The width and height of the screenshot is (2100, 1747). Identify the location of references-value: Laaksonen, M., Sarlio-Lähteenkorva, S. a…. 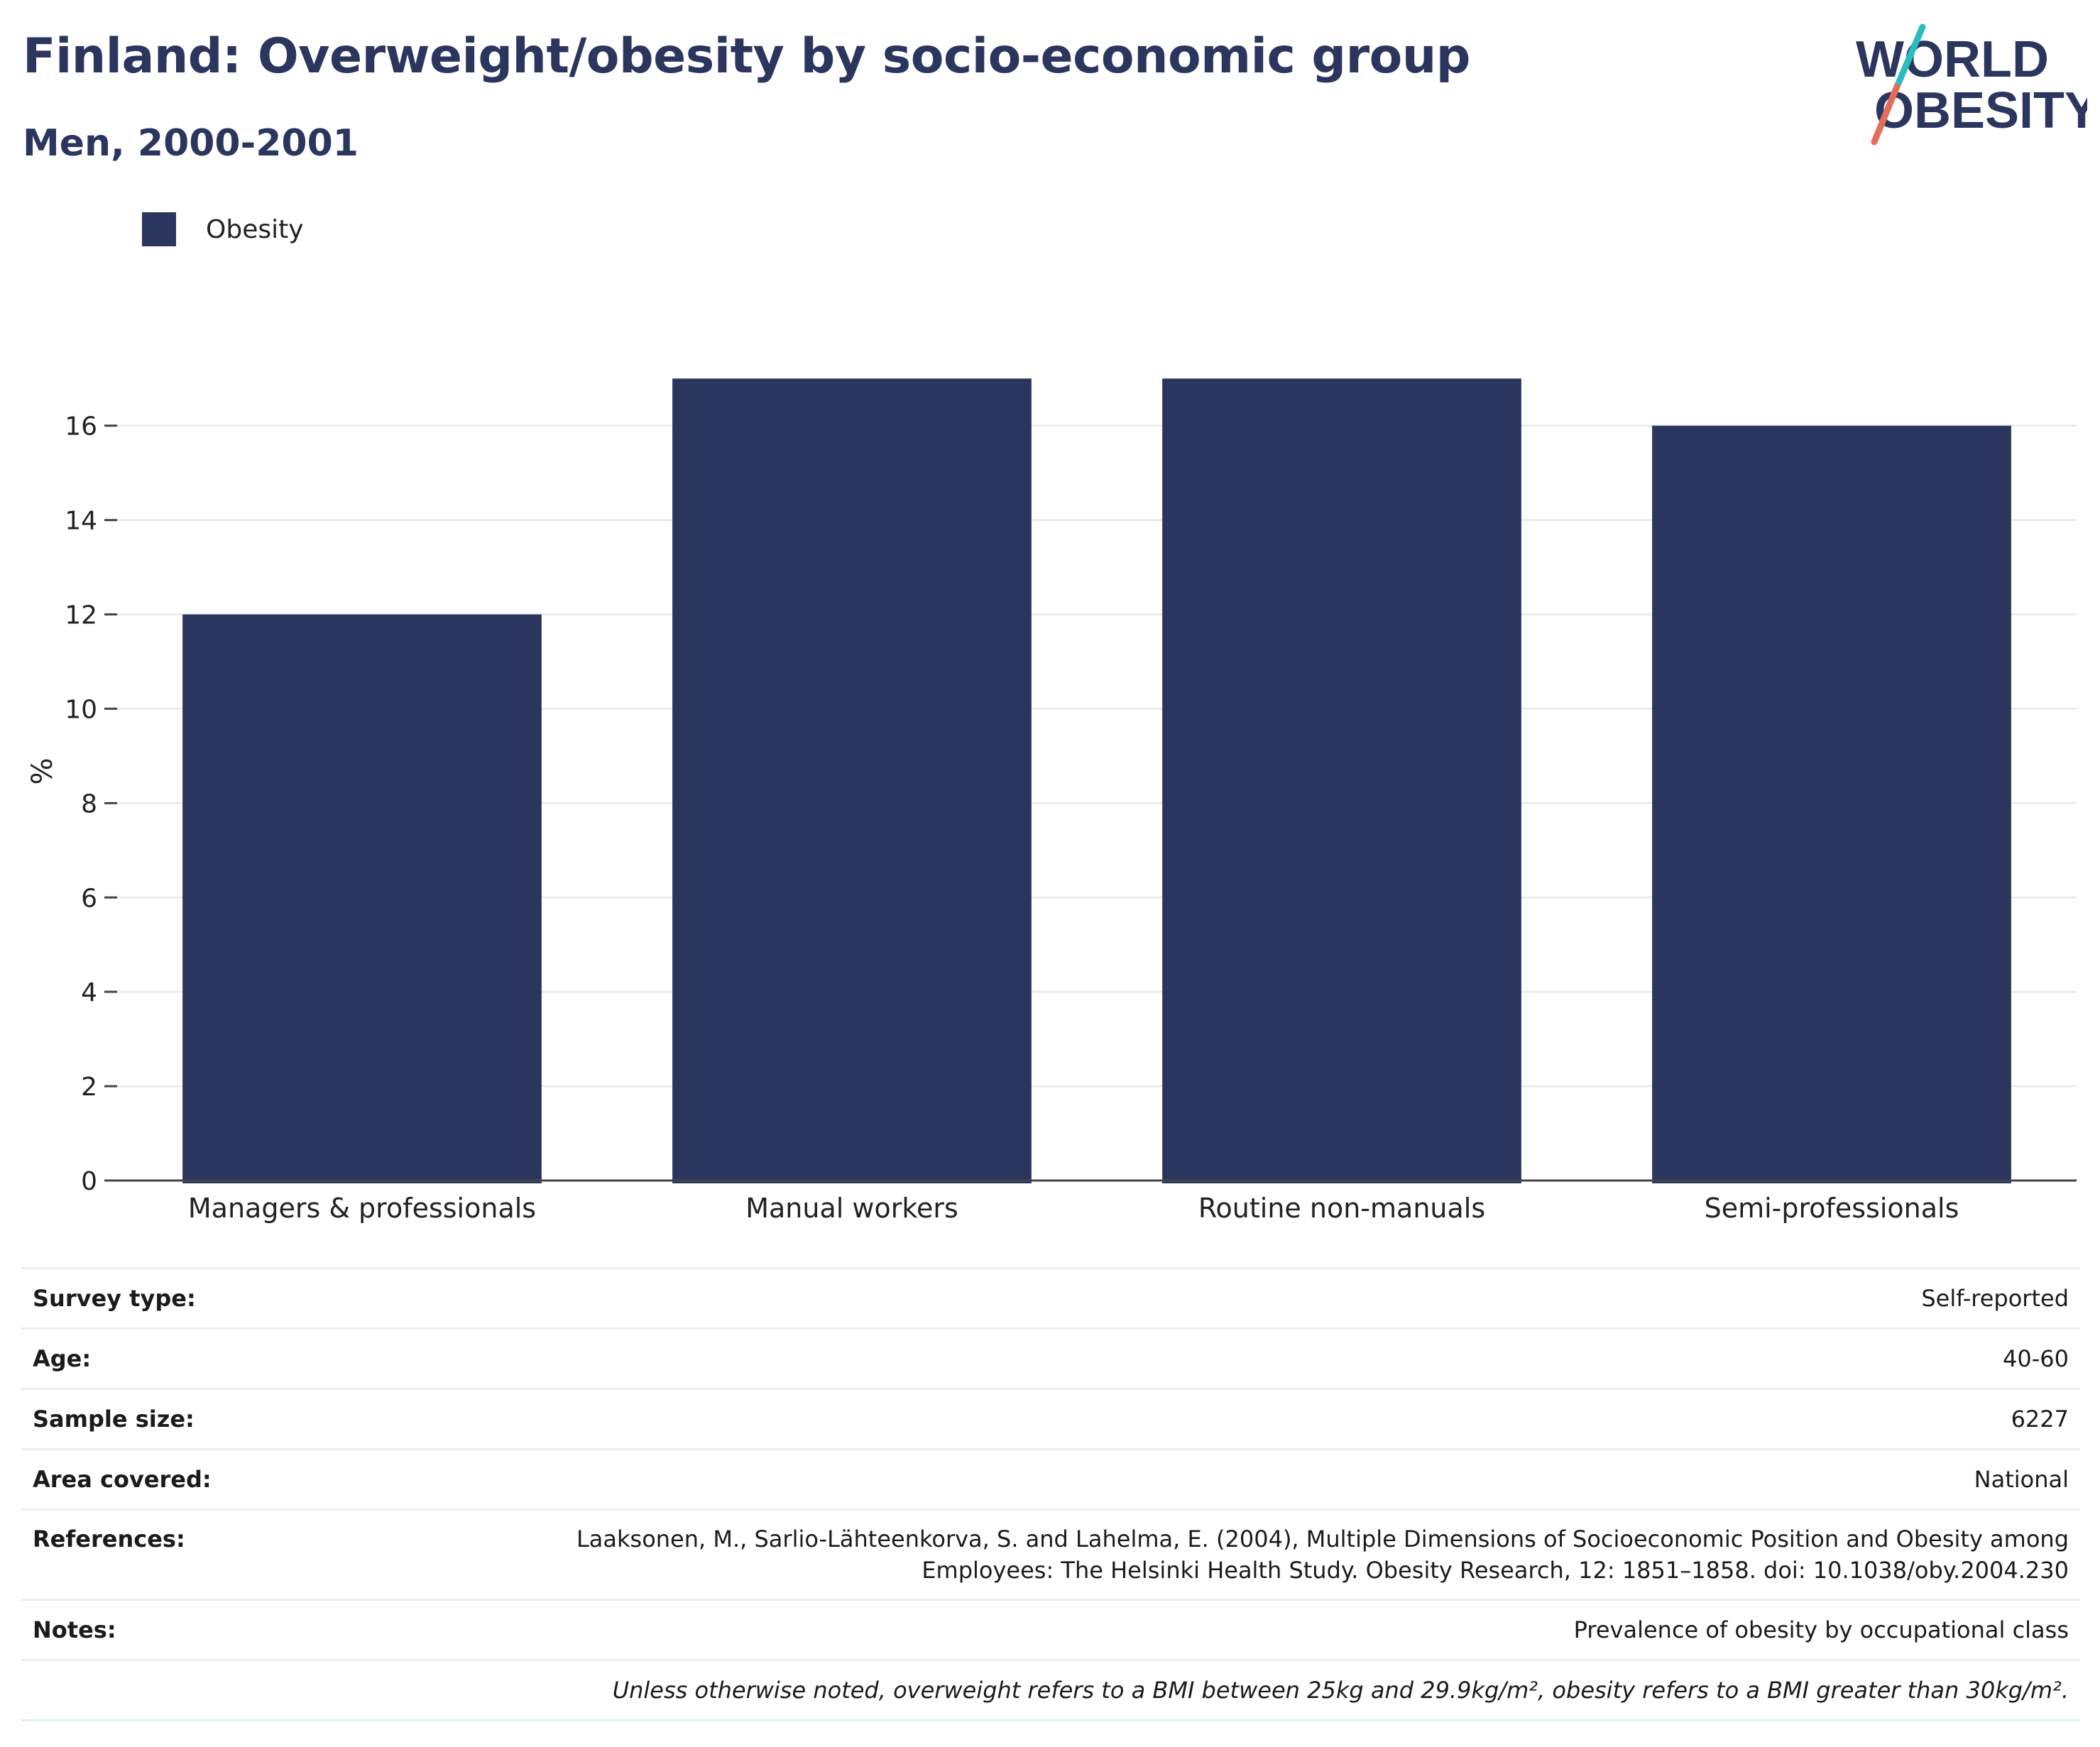
(1239, 1554).